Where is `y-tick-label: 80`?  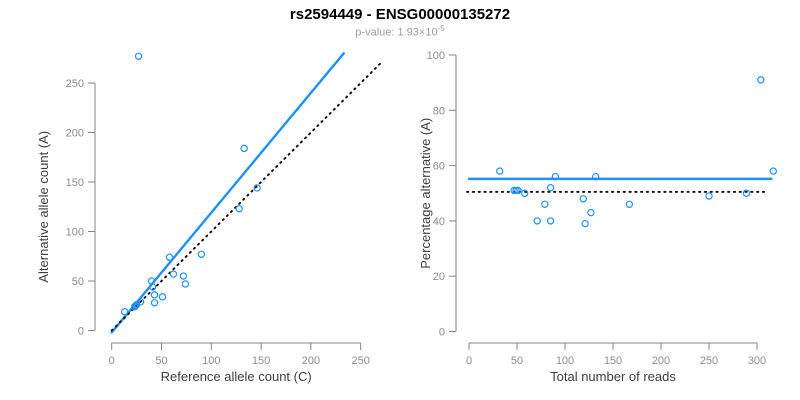
y-tick-label: 80 is located at coordinates (439, 111).